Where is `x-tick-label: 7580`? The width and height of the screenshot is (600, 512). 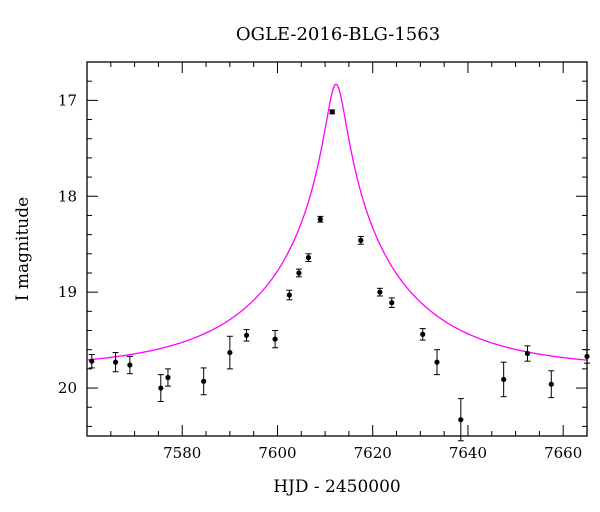
x-tick-label: 7580 is located at coordinates (182, 453).